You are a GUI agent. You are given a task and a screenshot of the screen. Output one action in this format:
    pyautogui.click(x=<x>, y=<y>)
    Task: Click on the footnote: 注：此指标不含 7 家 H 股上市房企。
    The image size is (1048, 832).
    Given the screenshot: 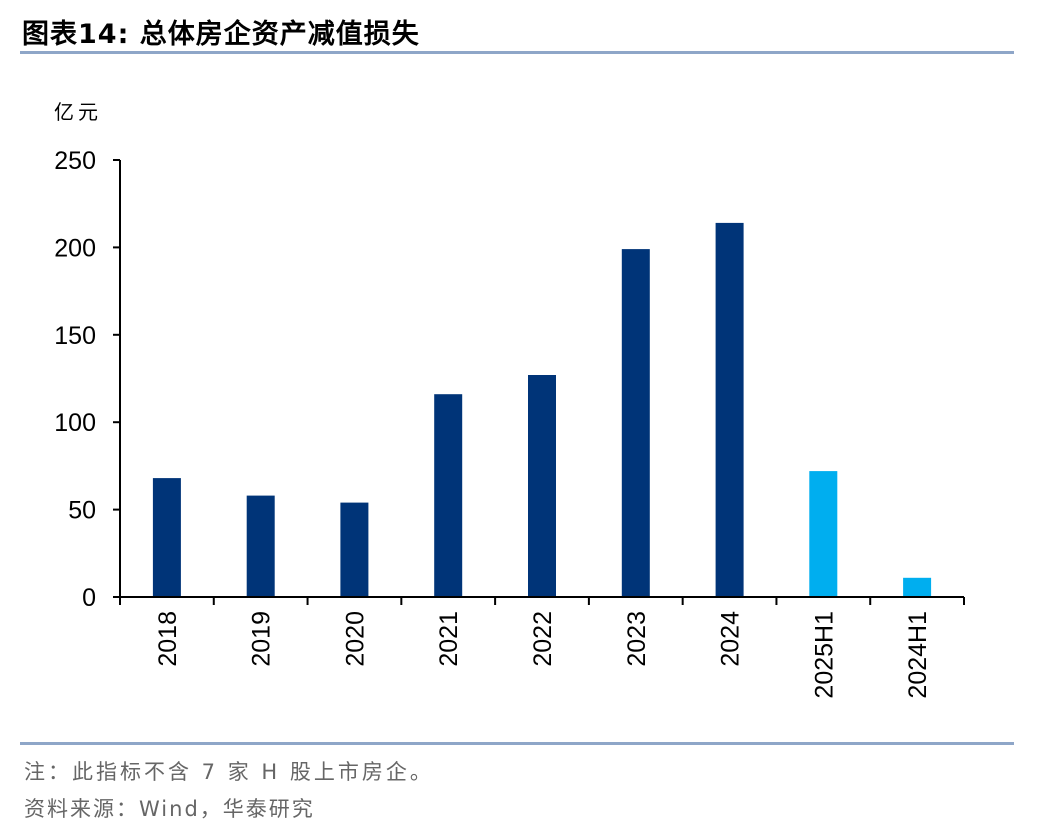 What is the action you would take?
    pyautogui.click(x=229, y=772)
    